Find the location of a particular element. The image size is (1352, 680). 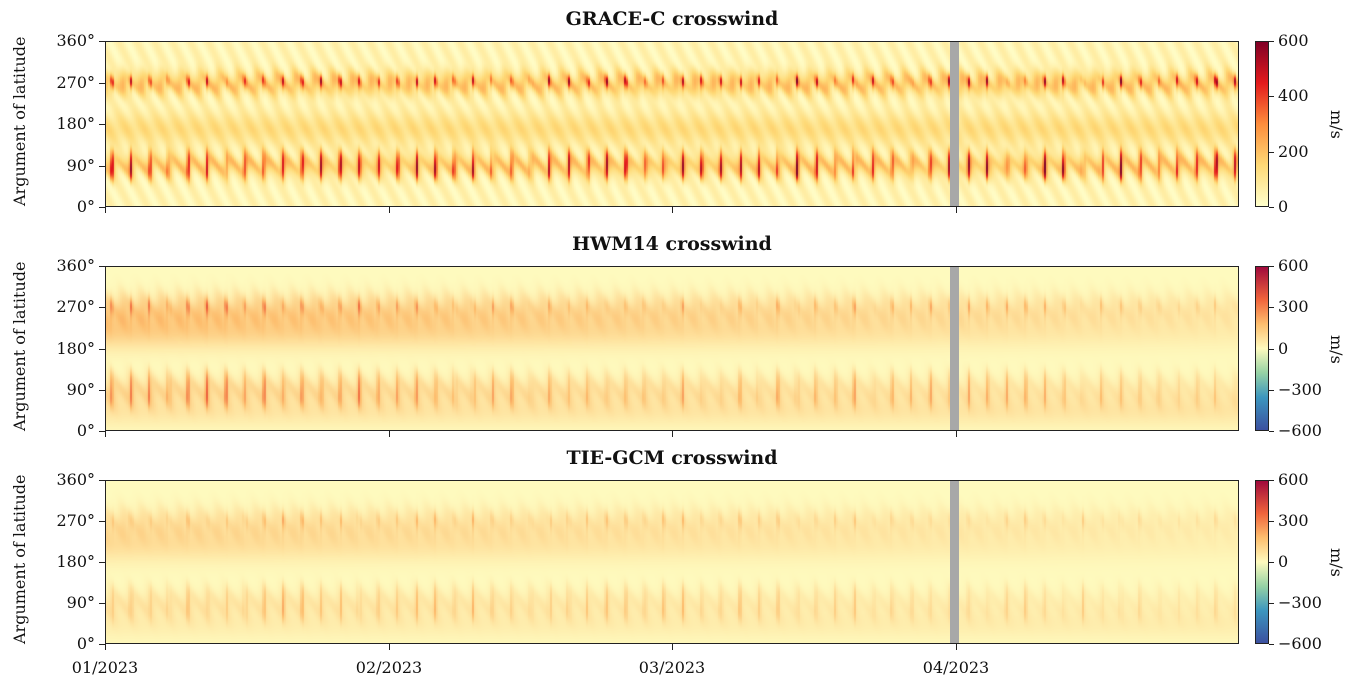

chart-title: GRACE-C crosswind is located at coordinates (672, 19).